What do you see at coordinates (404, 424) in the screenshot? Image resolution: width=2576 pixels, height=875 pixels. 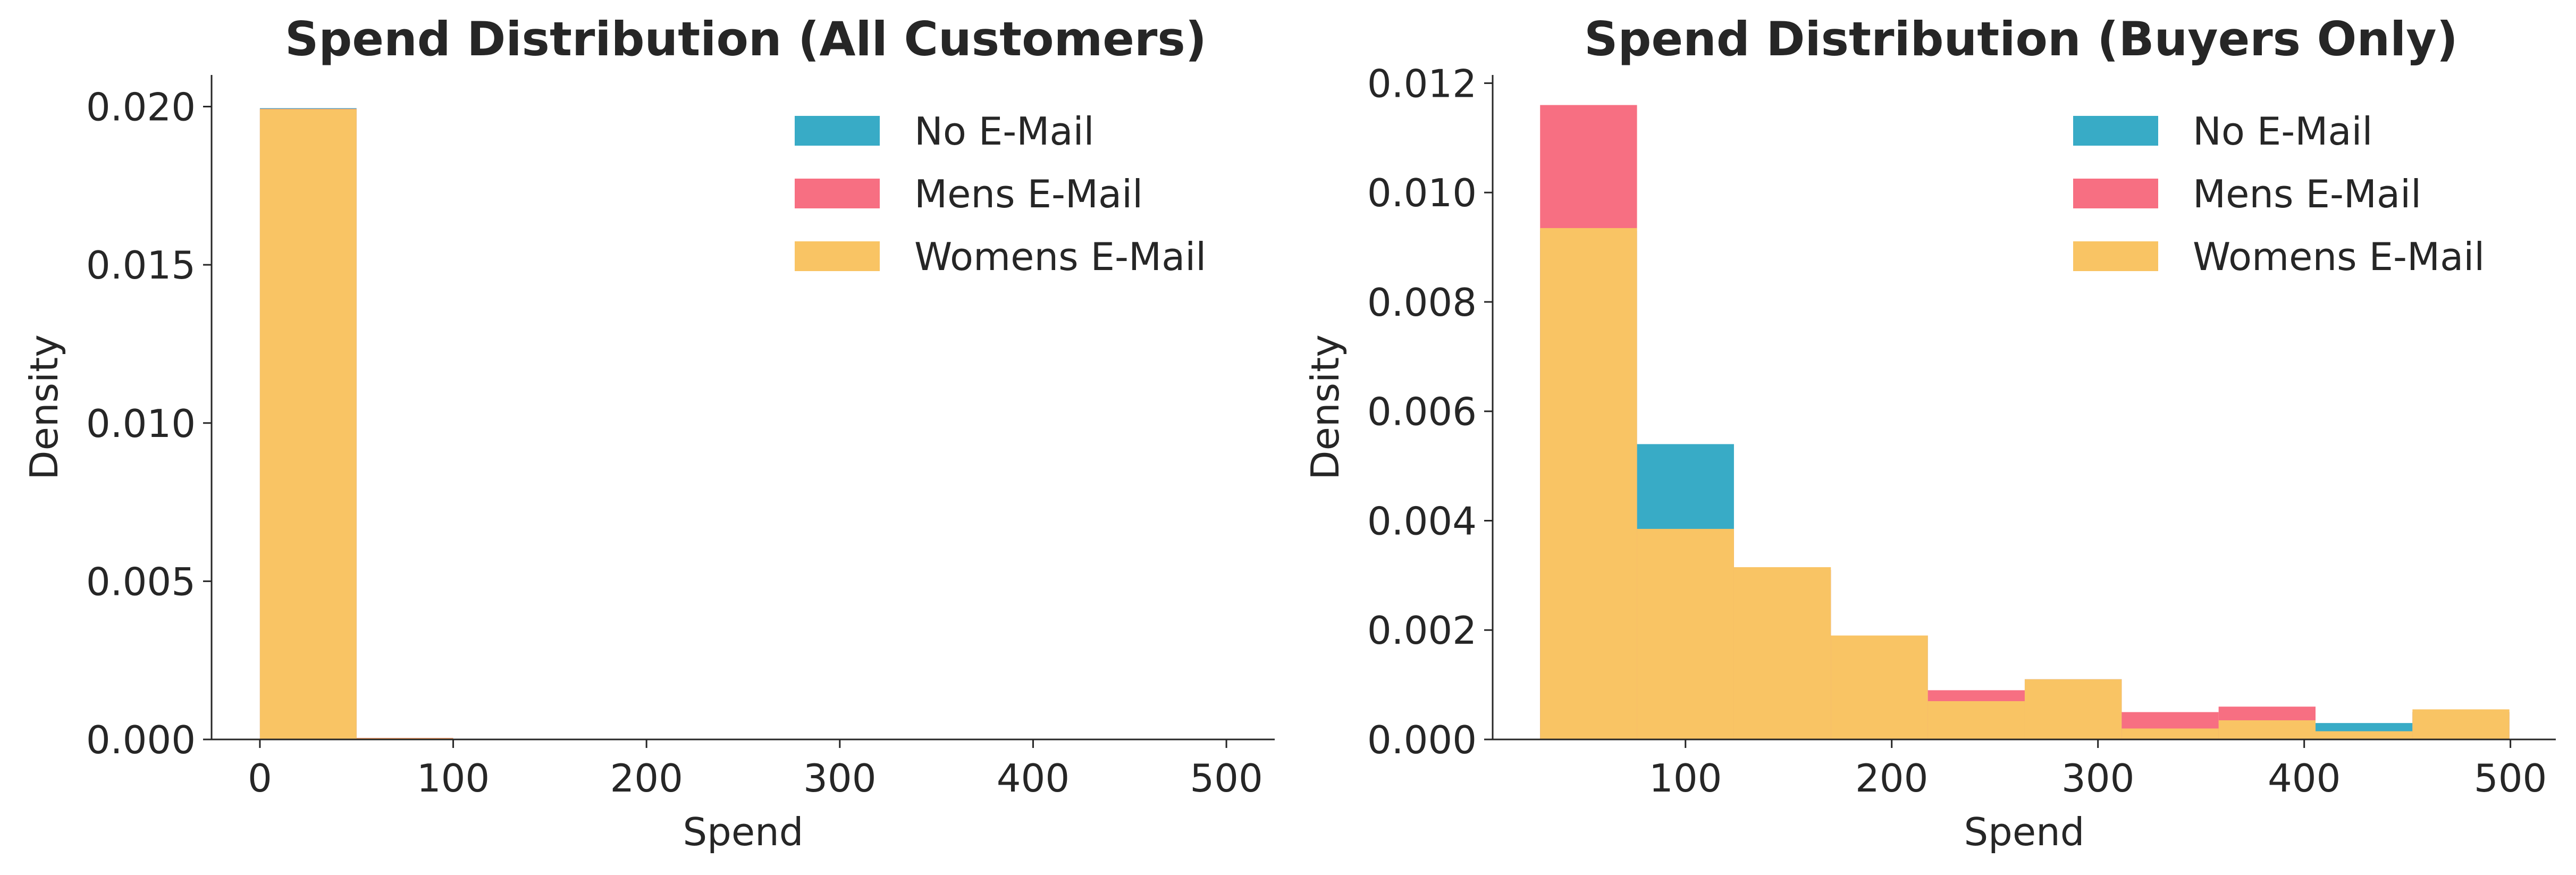 I see `series-womens-e-mail` at bounding box center [404, 424].